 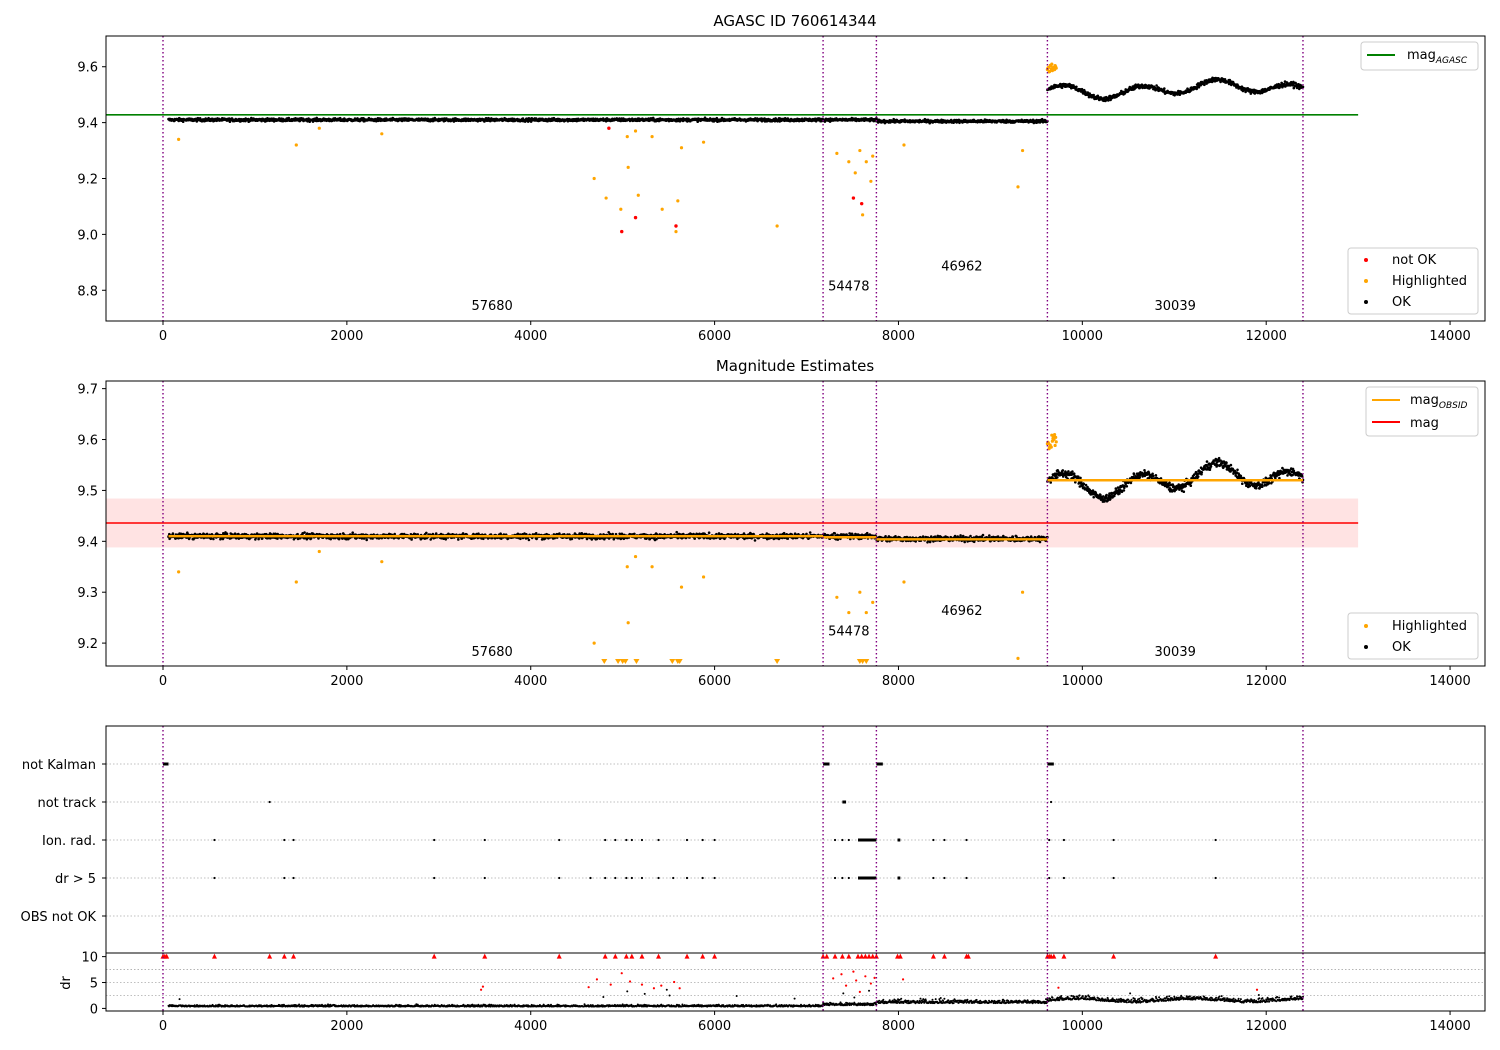 What do you see at coordinates (961, 267) in the screenshot?
I see `obsid-count-label: 46962` at bounding box center [961, 267].